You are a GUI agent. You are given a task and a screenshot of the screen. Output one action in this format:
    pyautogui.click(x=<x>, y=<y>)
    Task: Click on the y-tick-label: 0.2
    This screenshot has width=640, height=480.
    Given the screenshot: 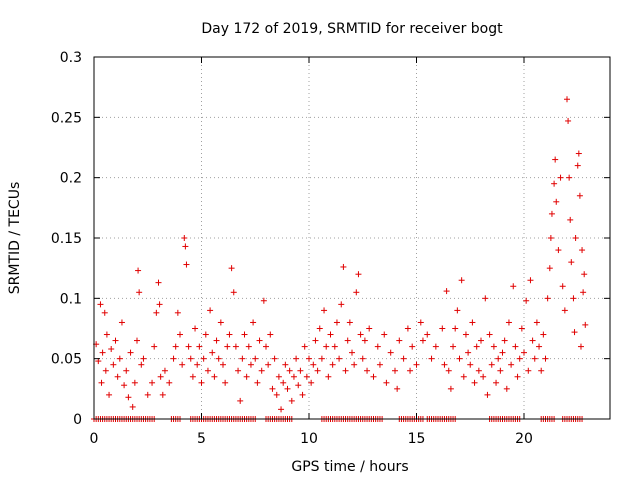 What is the action you would take?
    pyautogui.click(x=71, y=179)
    